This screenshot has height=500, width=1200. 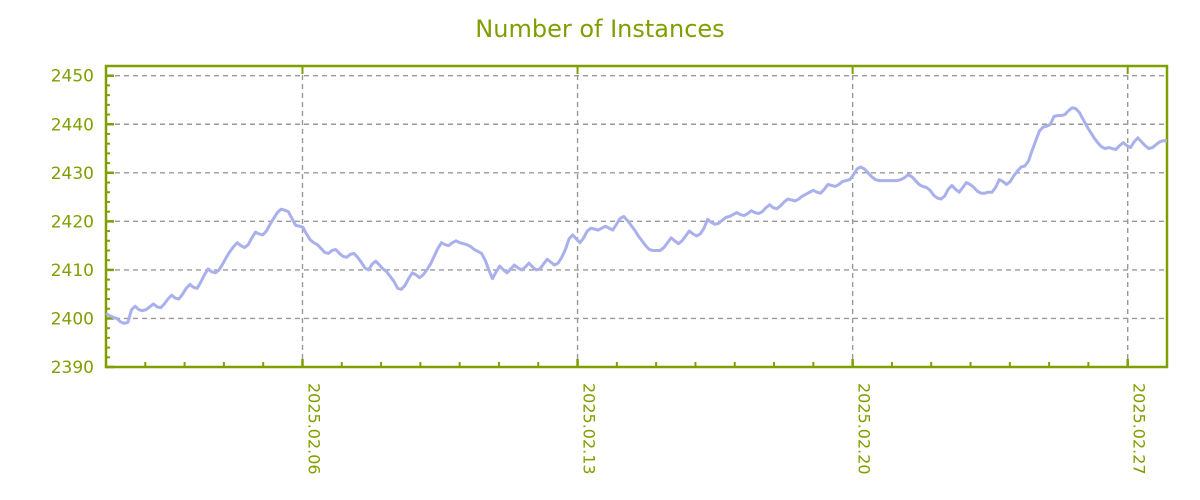 What do you see at coordinates (589, 429) in the screenshot?
I see `x-tick-label: 2025.02.13` at bounding box center [589, 429].